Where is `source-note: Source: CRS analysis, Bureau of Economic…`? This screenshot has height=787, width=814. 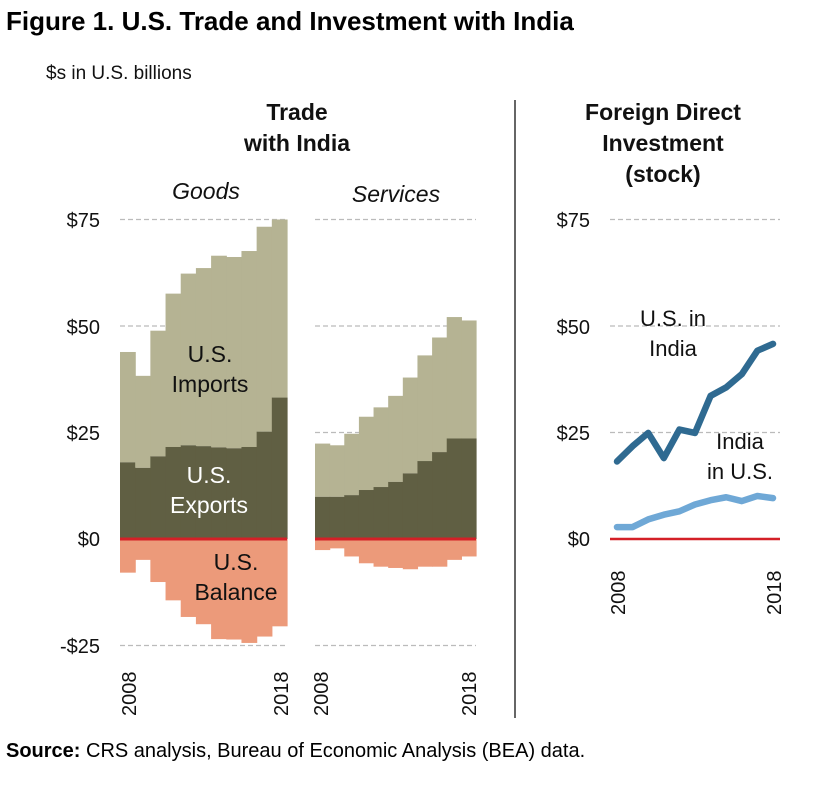
source-note: Source: CRS analysis, Bureau of Economic… is located at coordinates (295, 751).